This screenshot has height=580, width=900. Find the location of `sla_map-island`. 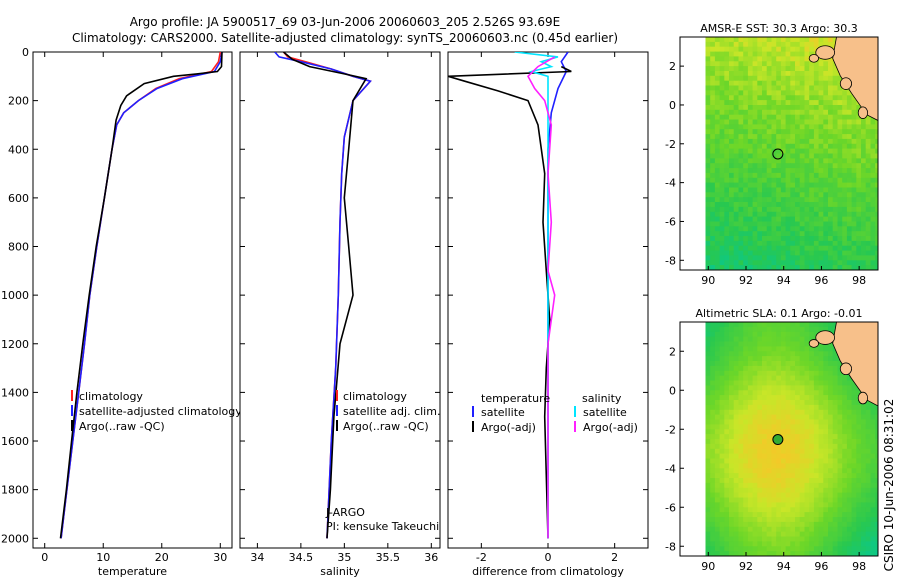

sla_map-island is located at coordinates (845, 369).